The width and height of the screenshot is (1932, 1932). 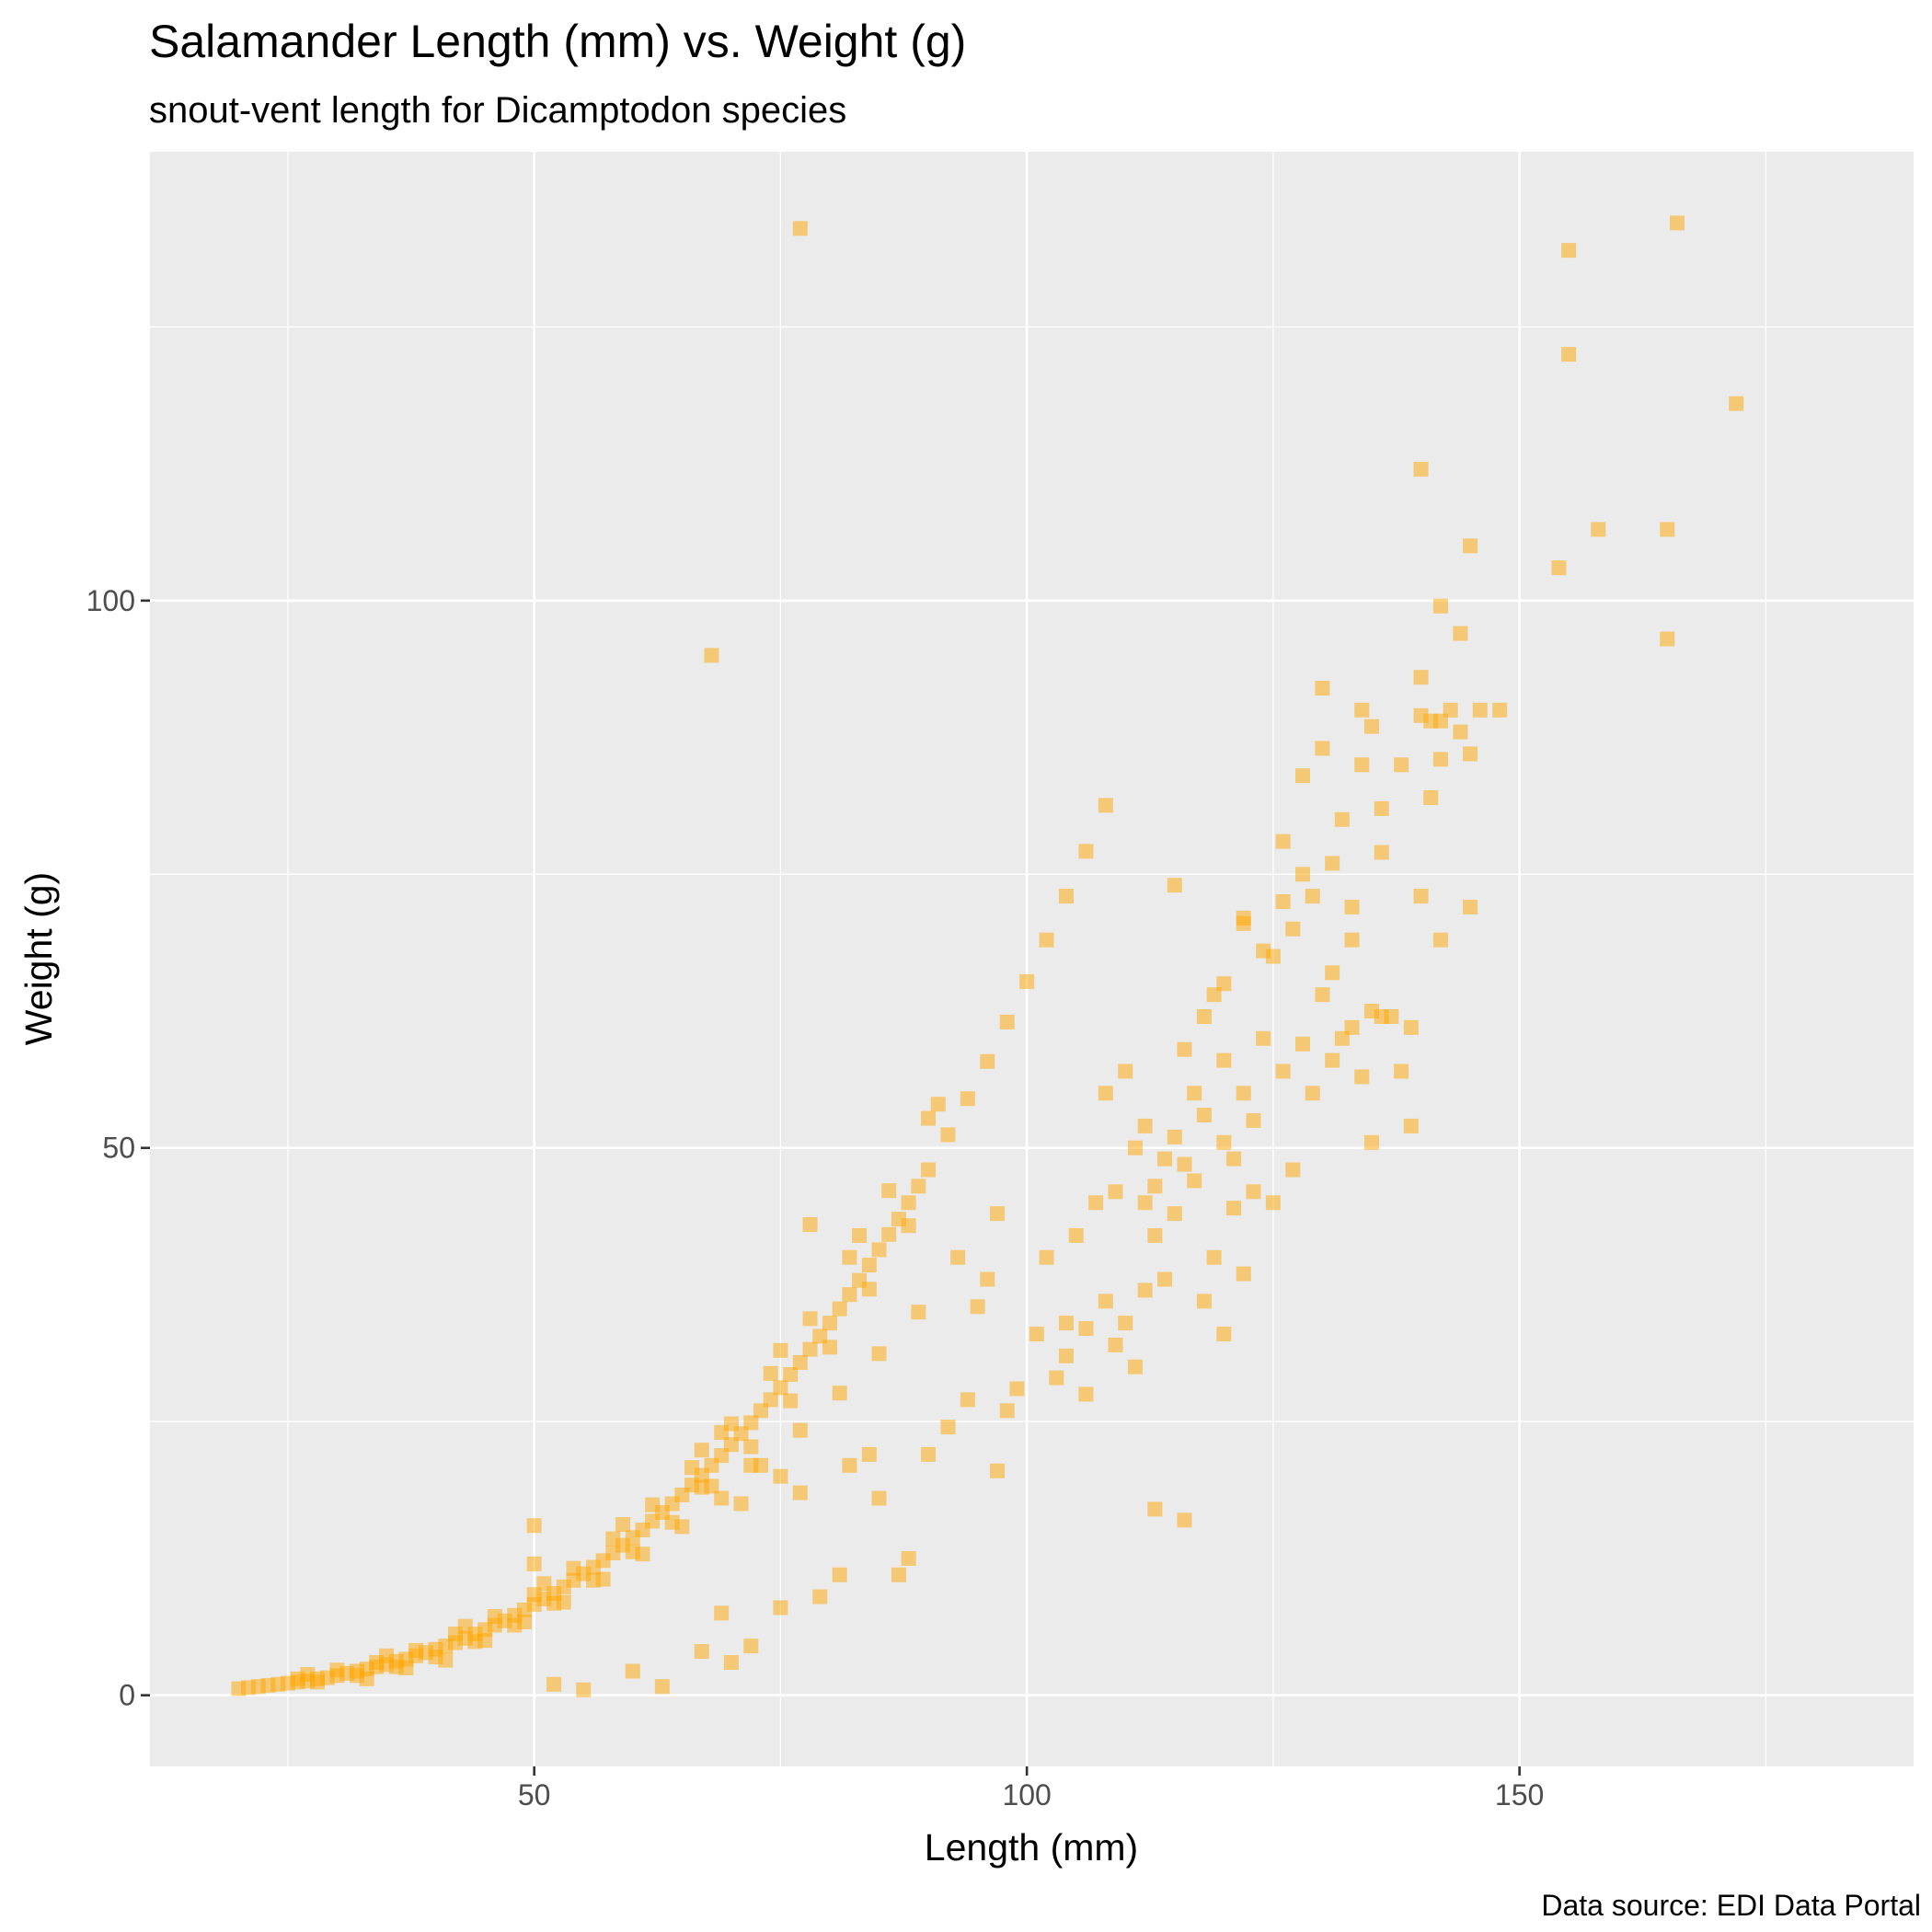 I want to click on x-tick-label: 100, so click(x=1026, y=1794).